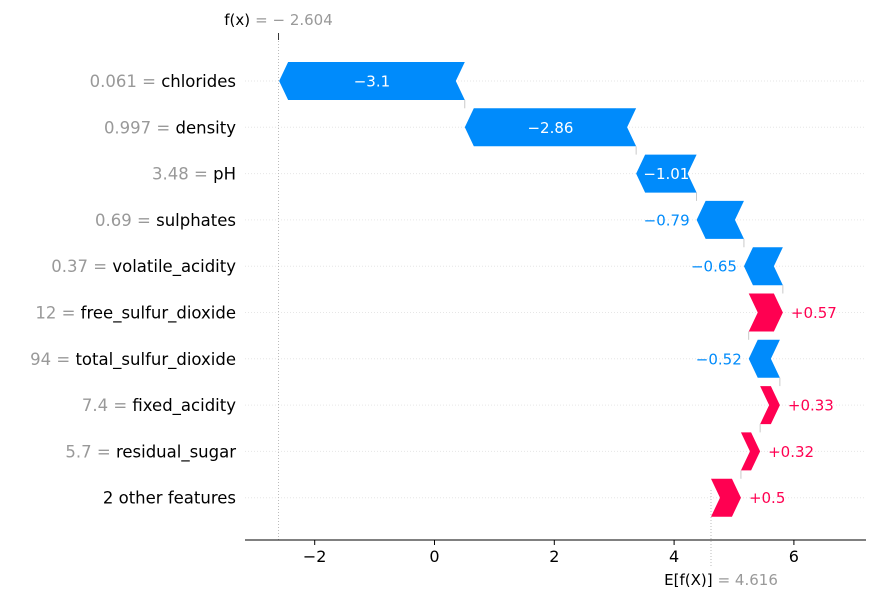 This screenshot has width=874, height=600. I want to click on contribution-label: −2.86, so click(550, 128).